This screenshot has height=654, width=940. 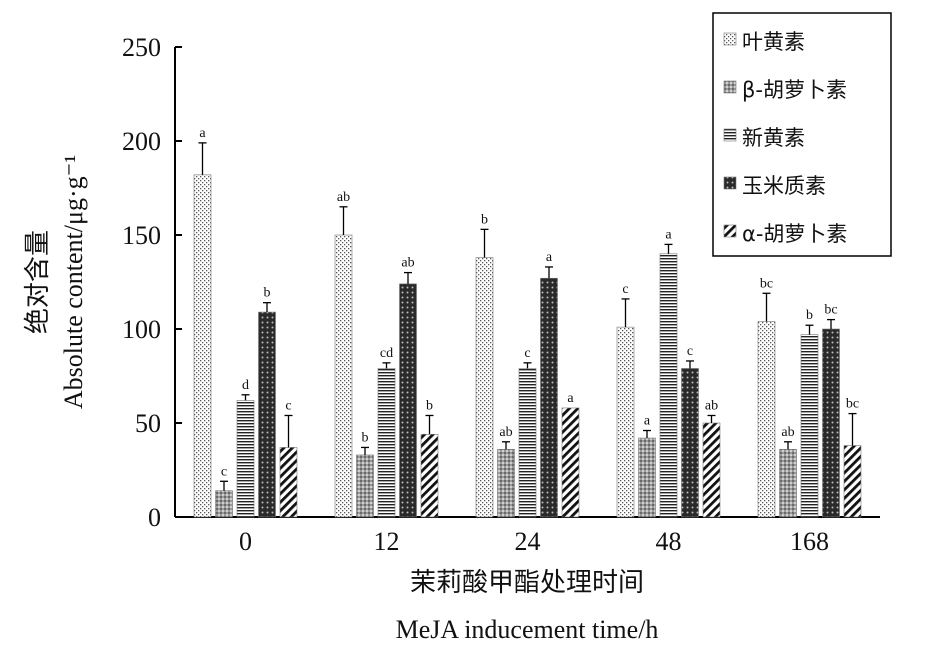 I want to click on x-axis-title-en: MeJA inducement time/h, so click(x=527, y=629).